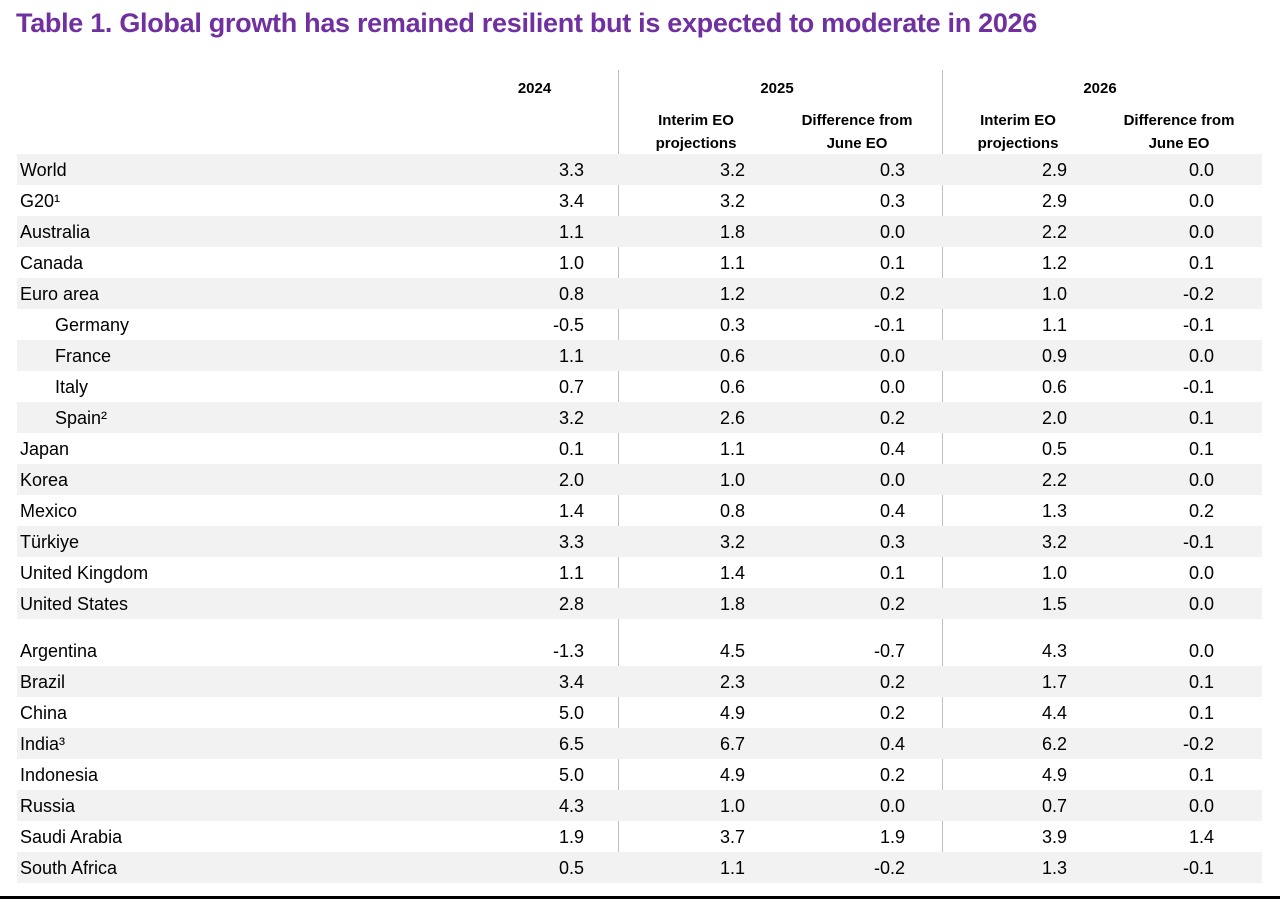  Describe the element at coordinates (732, 325) in the screenshot. I see `cell-p2025: 0.3` at that location.